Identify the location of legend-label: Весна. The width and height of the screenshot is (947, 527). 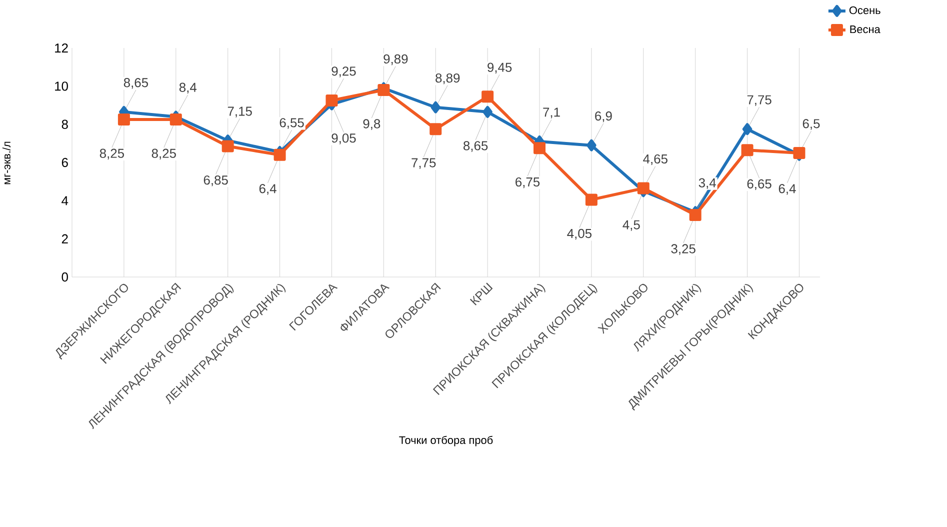
(865, 30).